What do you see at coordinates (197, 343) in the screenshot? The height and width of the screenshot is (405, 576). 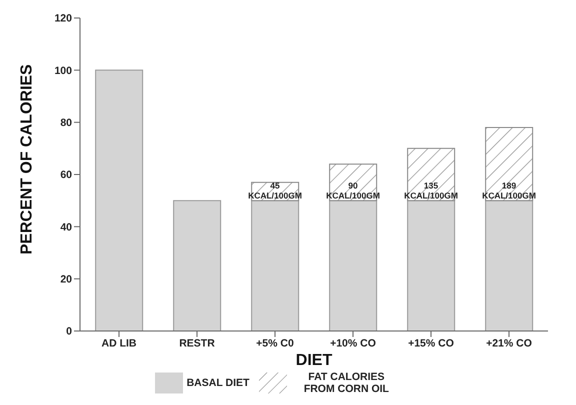 I see `x-tick-label: RESTR` at bounding box center [197, 343].